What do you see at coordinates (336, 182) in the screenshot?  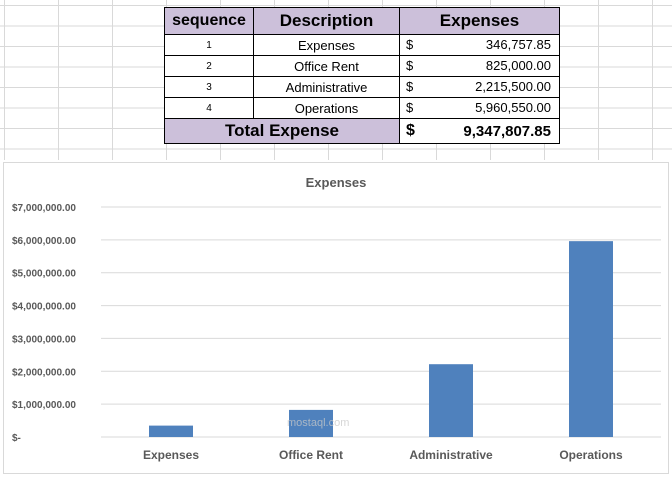 I see `chart-title: Expenses` at bounding box center [336, 182].